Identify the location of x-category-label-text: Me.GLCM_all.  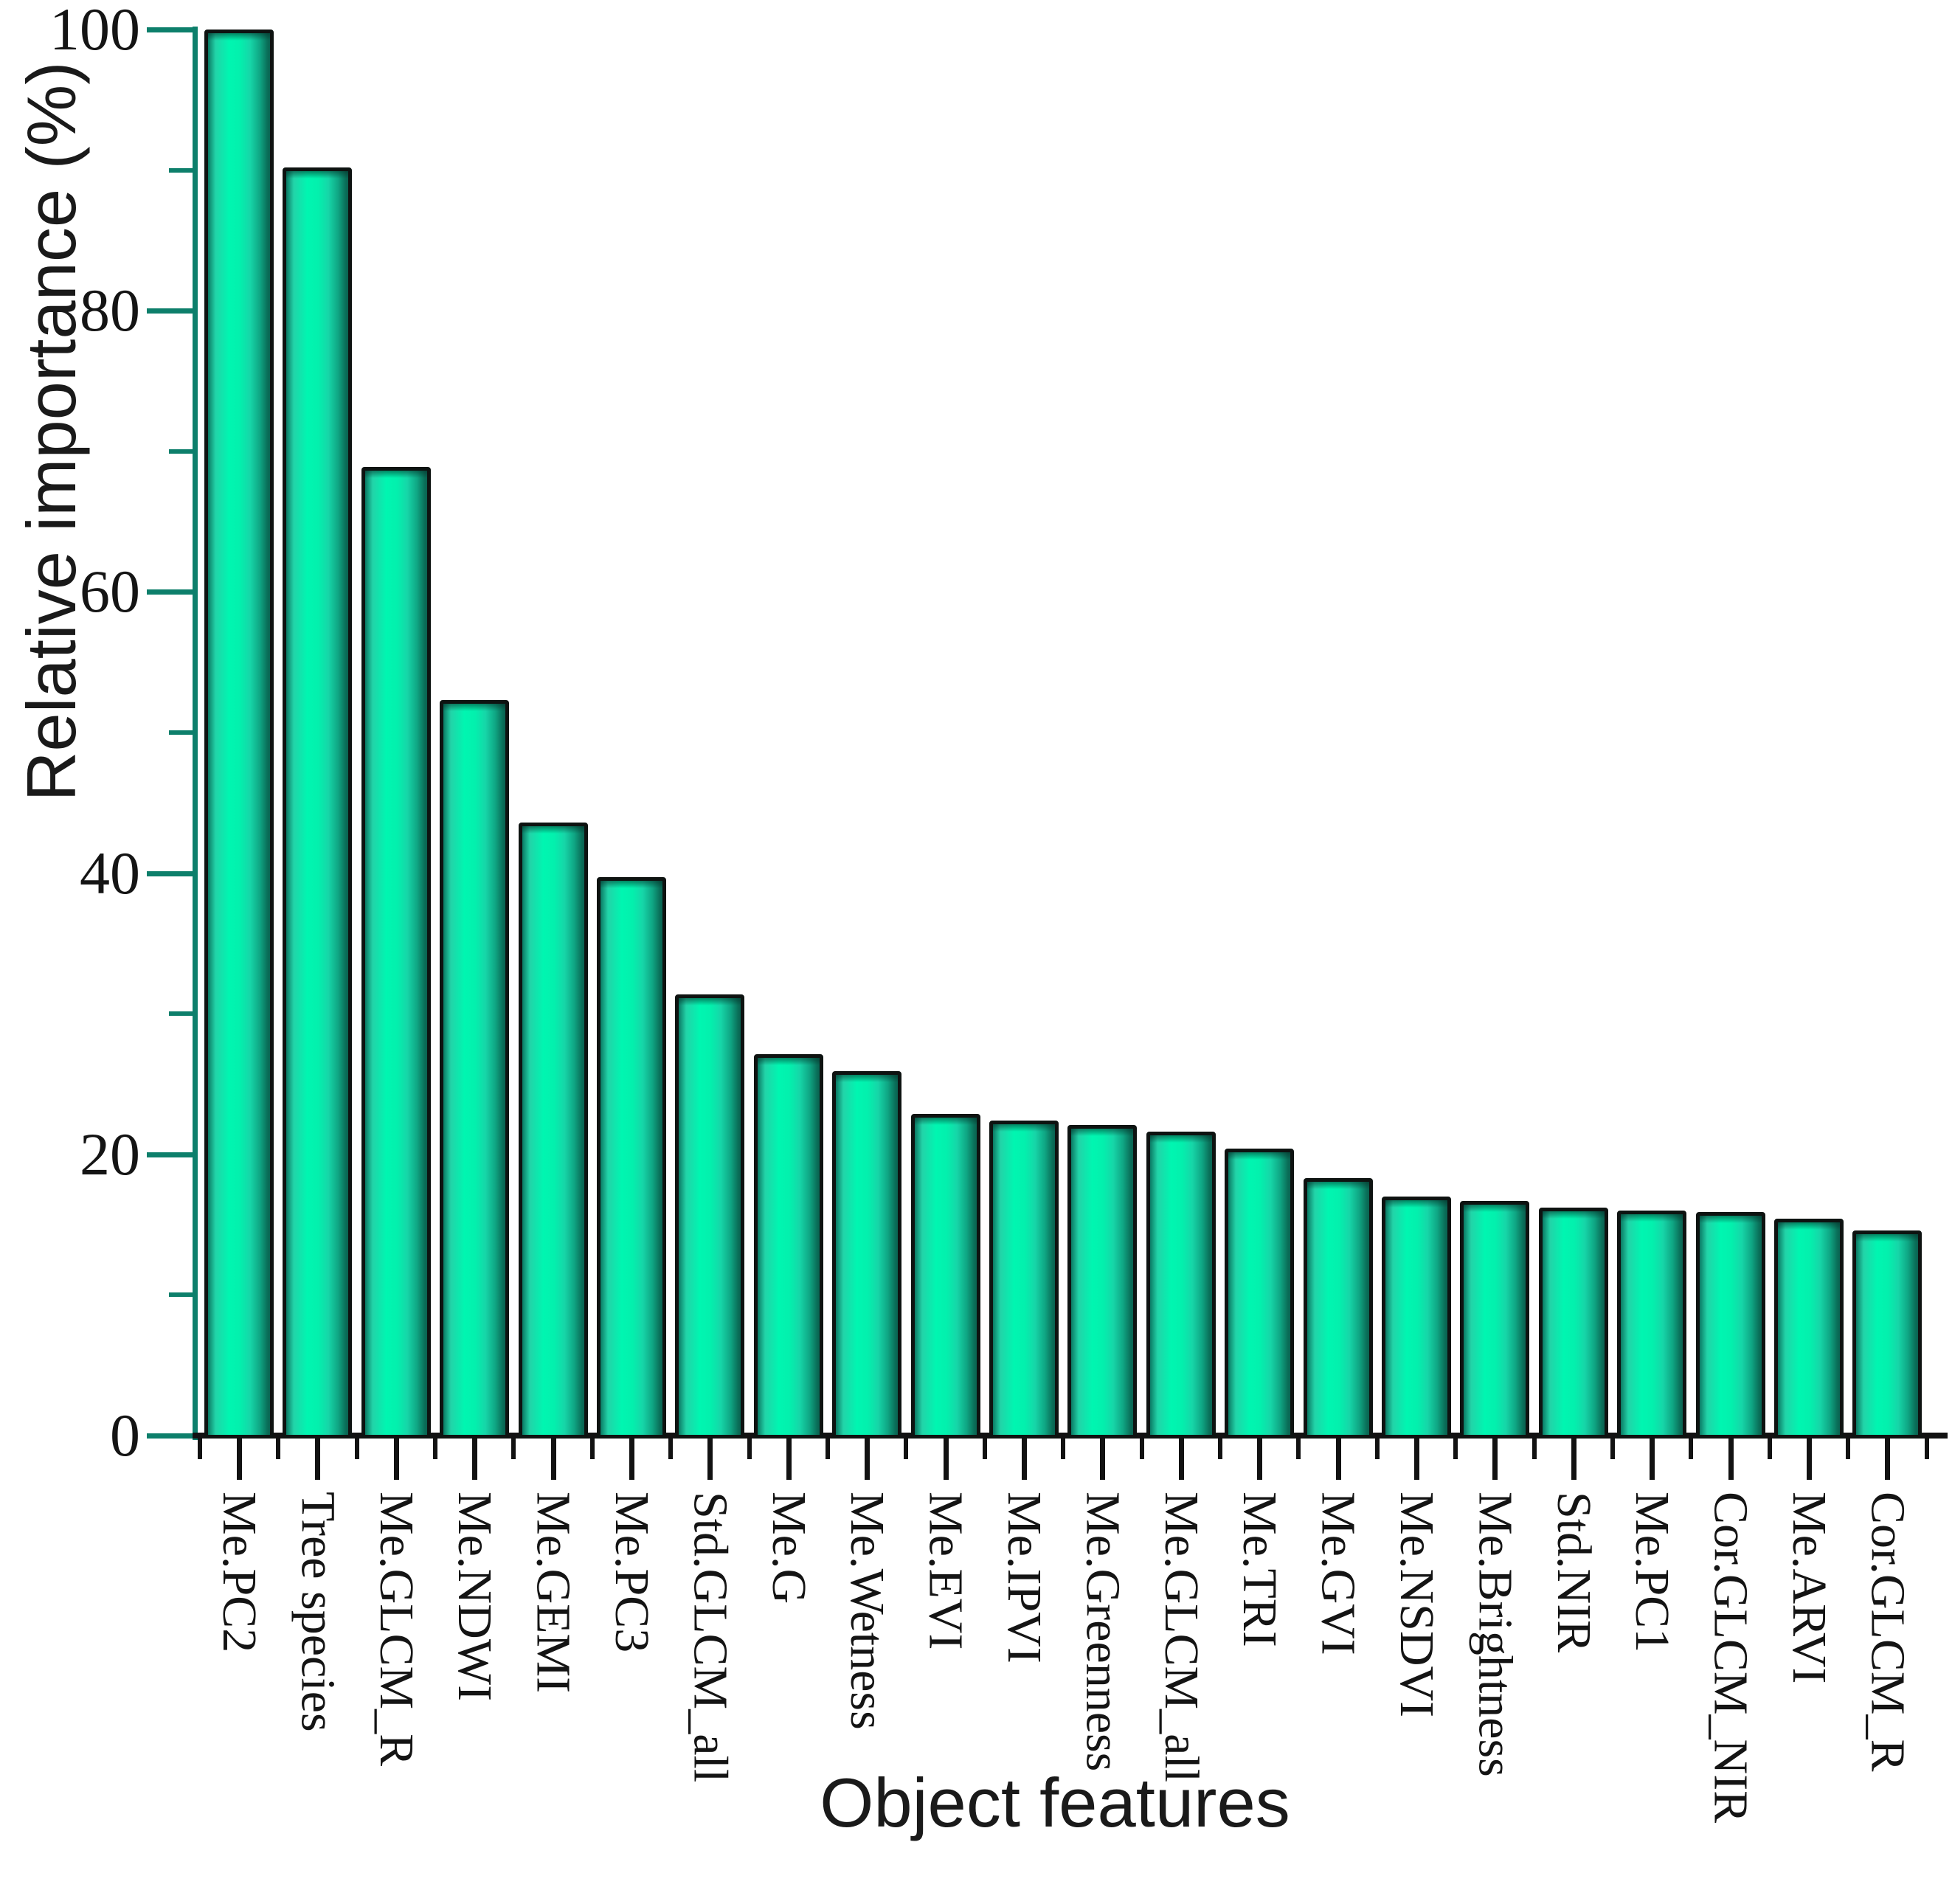
(1181, 1637).